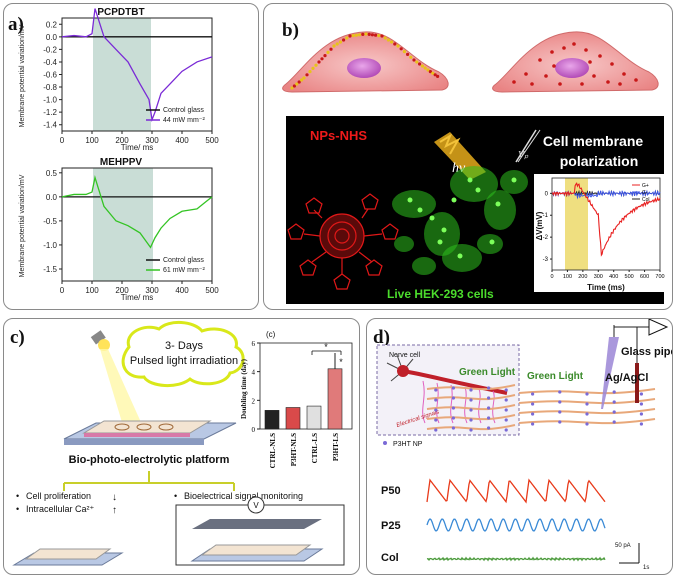  I want to click on scale-y-label: 50 pA, so click(623, 546).